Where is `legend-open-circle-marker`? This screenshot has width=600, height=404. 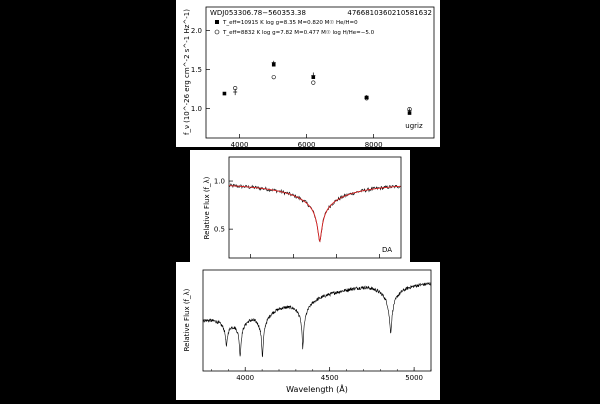 legend-open-circle-marker is located at coordinates (217, 32).